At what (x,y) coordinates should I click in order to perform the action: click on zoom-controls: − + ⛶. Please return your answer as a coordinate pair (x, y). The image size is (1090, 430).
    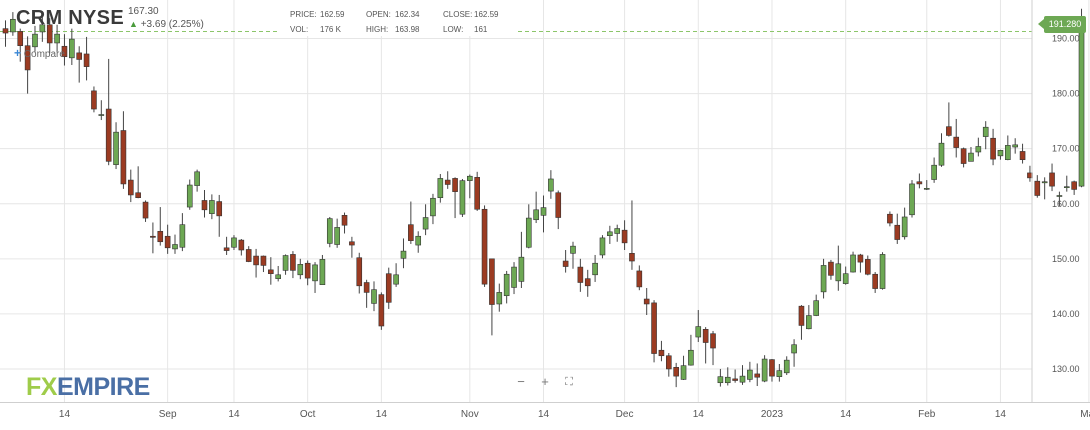
    Looking at the image, I should click on (546, 382).